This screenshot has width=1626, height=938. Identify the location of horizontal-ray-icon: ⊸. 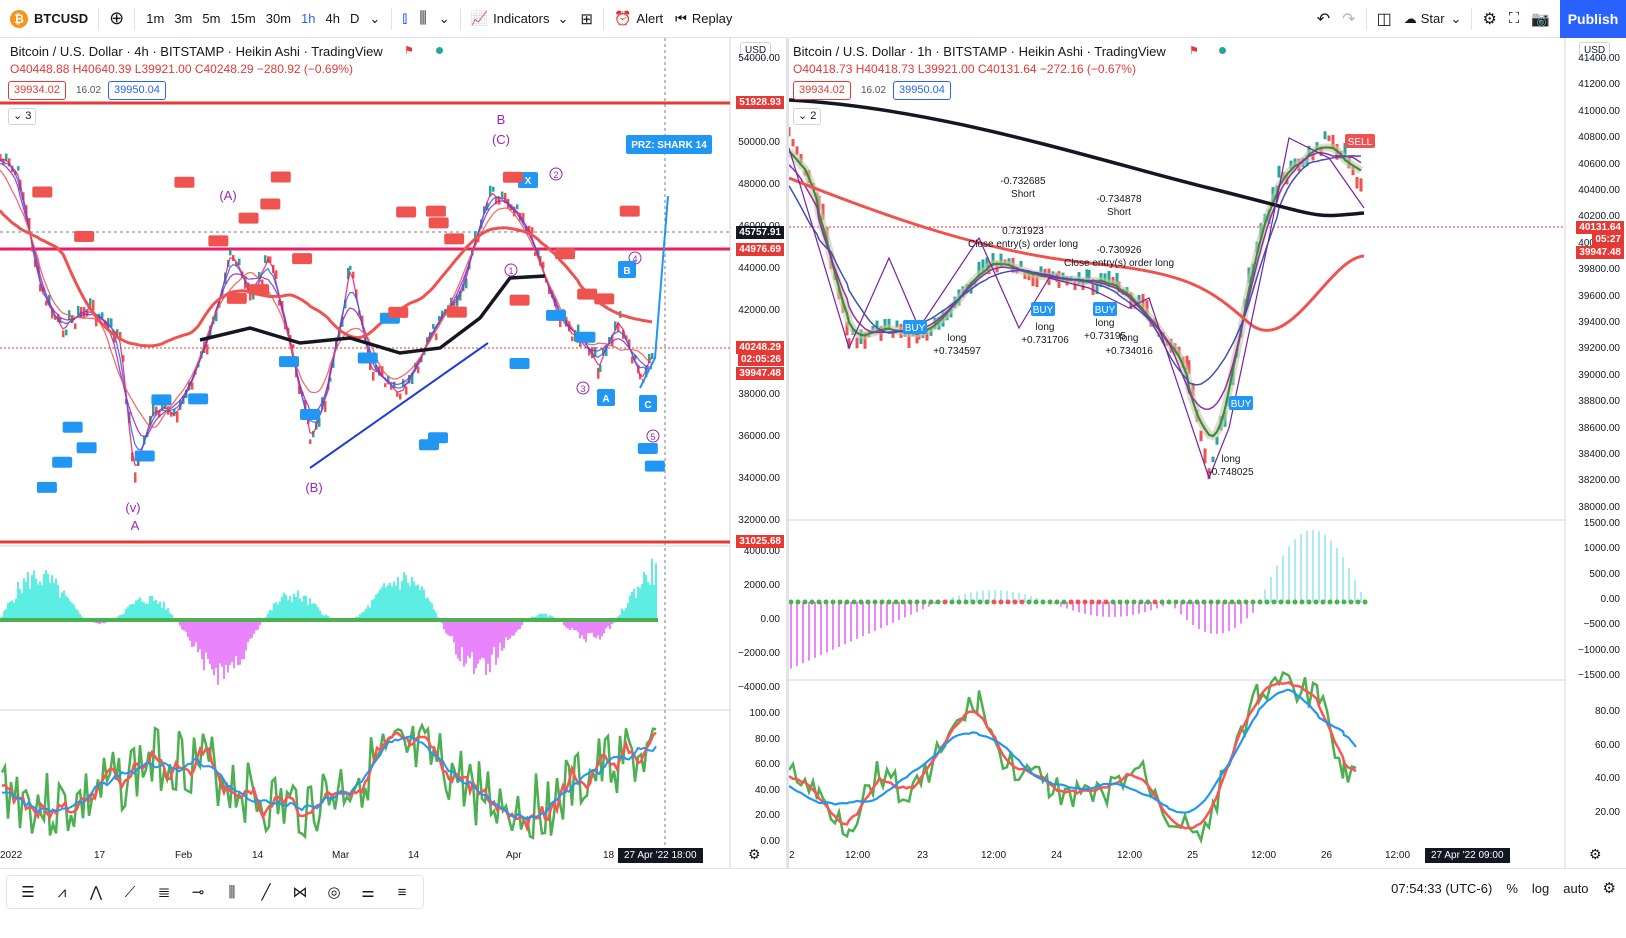
(198, 892).